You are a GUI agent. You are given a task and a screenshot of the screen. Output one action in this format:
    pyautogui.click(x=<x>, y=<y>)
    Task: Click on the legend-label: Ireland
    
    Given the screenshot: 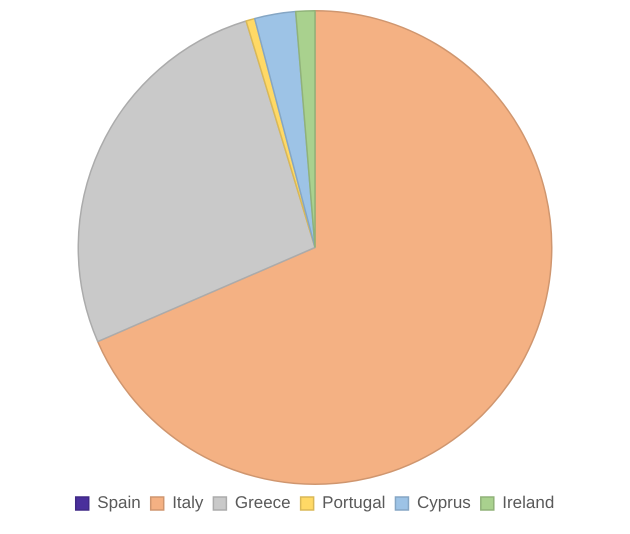 What is the action you would take?
    pyautogui.click(x=528, y=502)
    